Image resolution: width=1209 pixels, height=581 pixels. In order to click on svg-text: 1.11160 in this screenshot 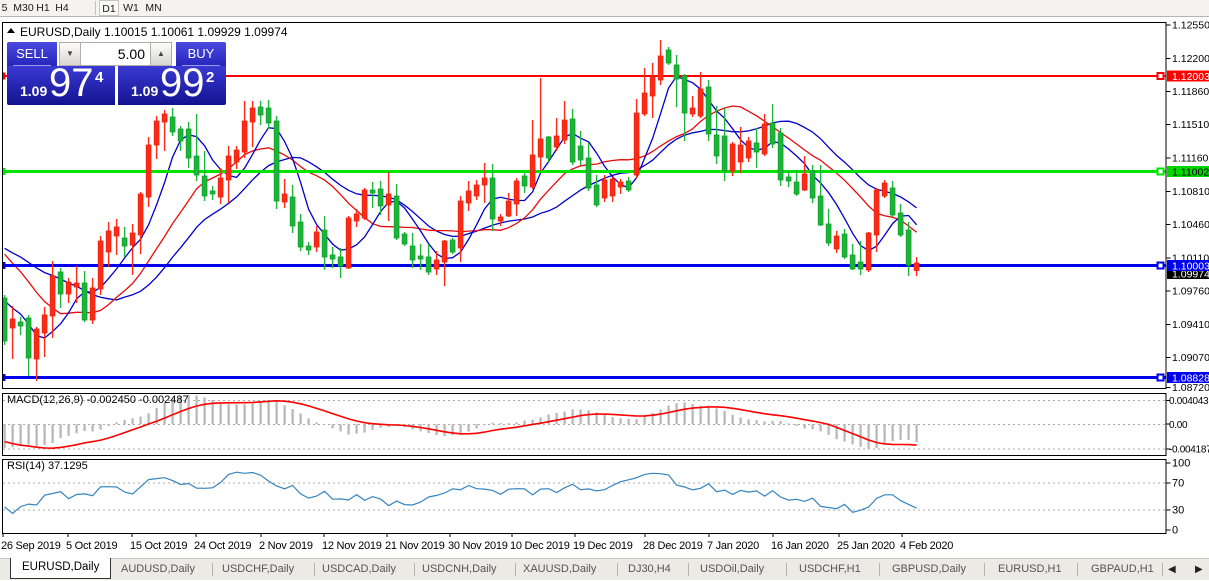, I will do `click(1190, 159)`.